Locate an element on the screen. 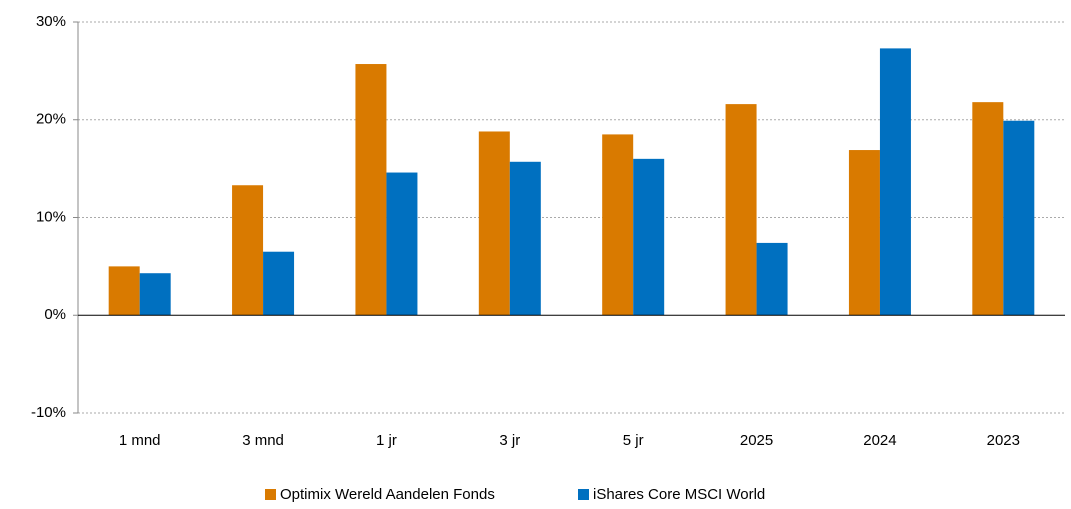 This screenshot has height=509, width=1071. x-tick-label: 1 jr is located at coordinates (386, 440).